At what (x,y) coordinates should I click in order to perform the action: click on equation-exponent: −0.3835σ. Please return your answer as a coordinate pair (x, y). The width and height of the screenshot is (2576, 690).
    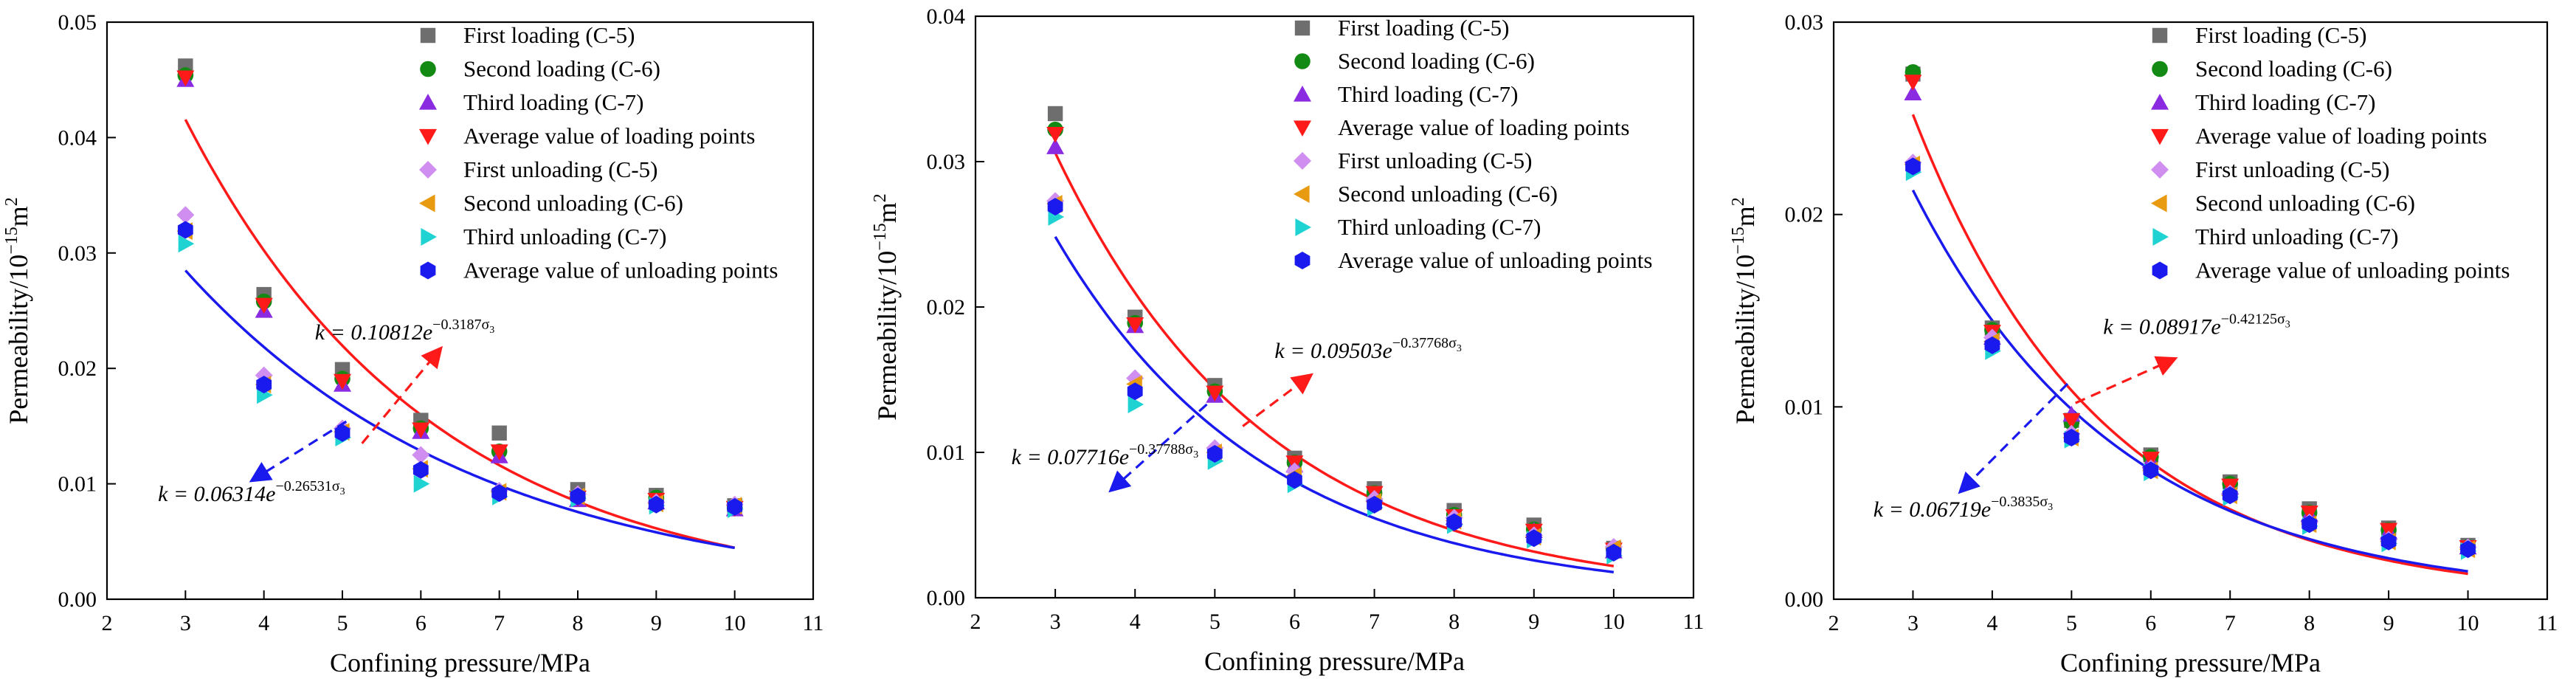
    Looking at the image, I should click on (2019, 502).